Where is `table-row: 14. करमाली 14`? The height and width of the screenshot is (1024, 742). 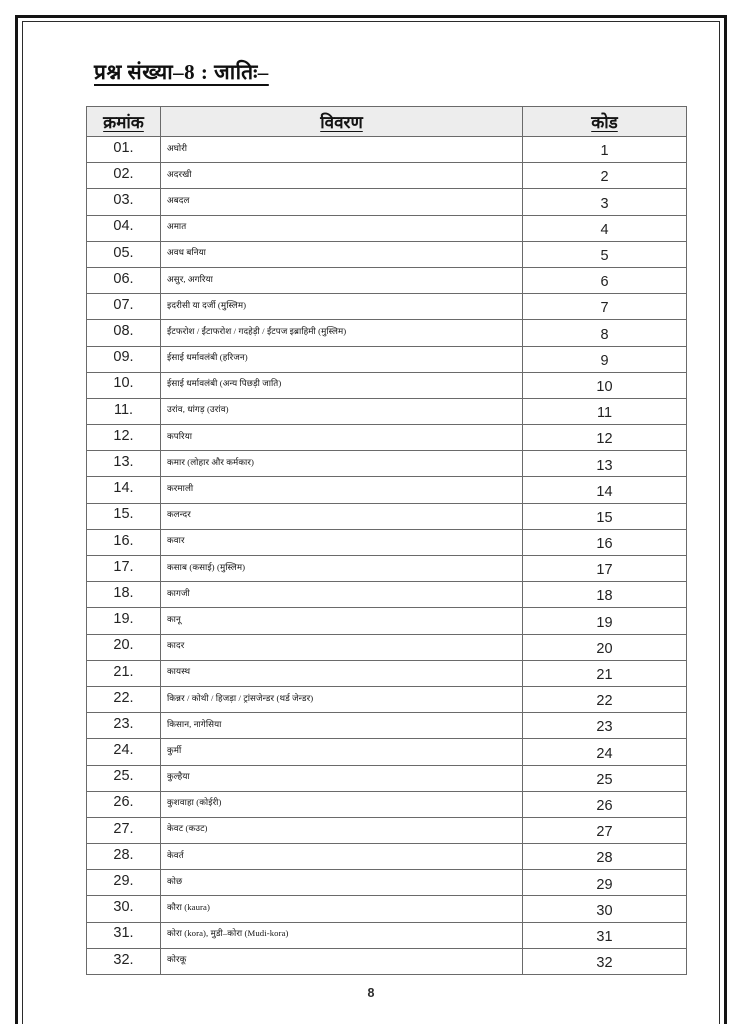
table-row: 14. करमाली 14 is located at coordinates (386, 490).